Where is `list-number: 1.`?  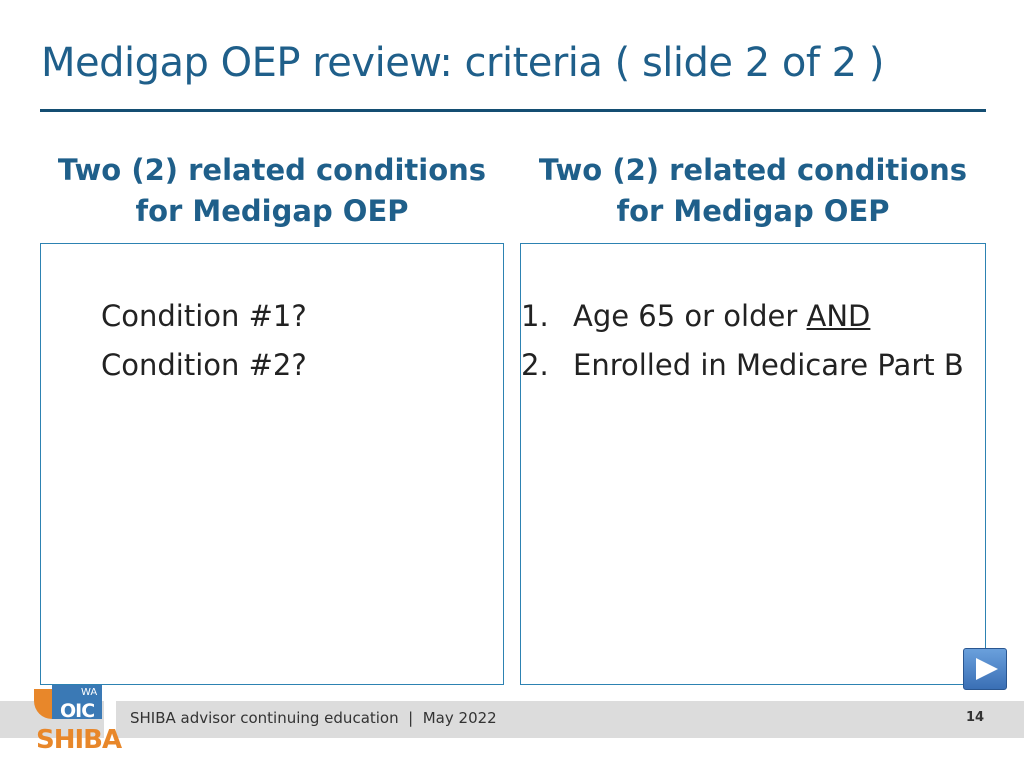
list-number: 1. is located at coordinates (535, 316).